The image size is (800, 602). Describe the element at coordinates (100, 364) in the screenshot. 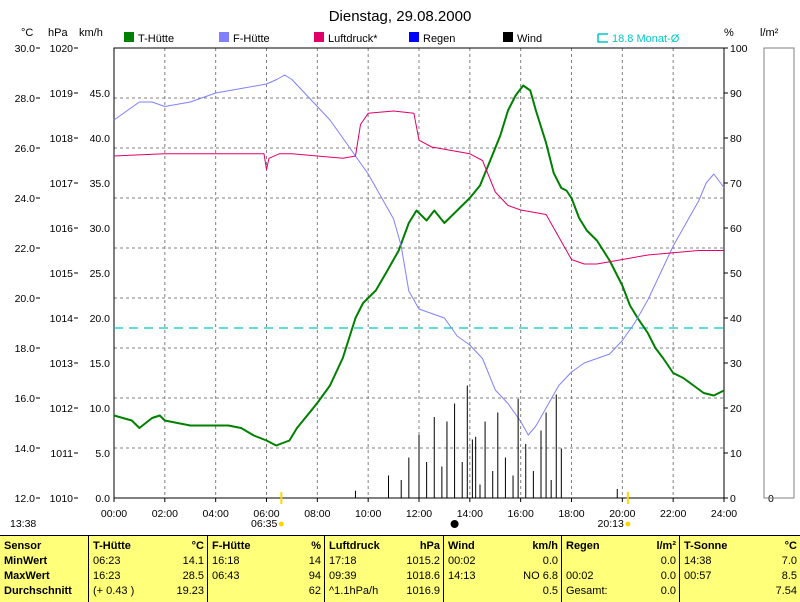

I see `wind-tick-label: 15.0` at that location.